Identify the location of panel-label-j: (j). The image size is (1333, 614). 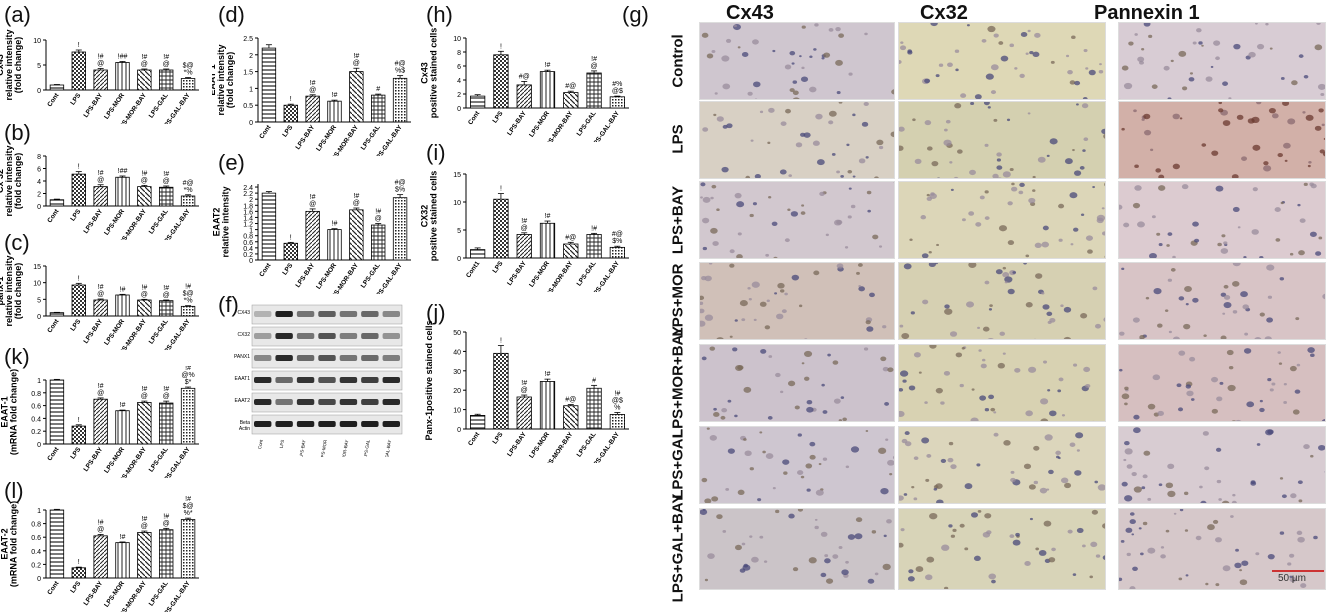
(436, 312).